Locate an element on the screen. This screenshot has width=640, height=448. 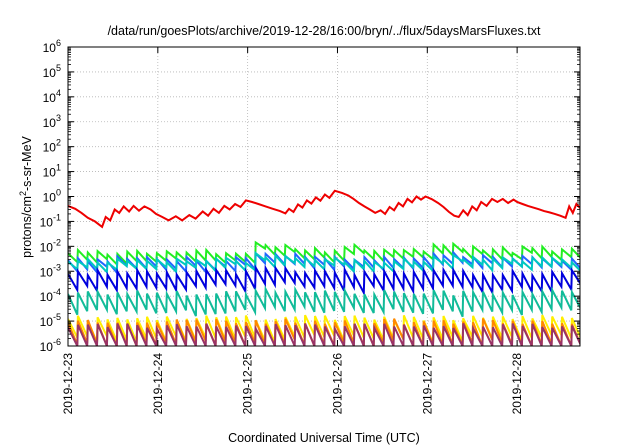
y-axis-title-main: protons/cm is located at coordinates (27, 227).